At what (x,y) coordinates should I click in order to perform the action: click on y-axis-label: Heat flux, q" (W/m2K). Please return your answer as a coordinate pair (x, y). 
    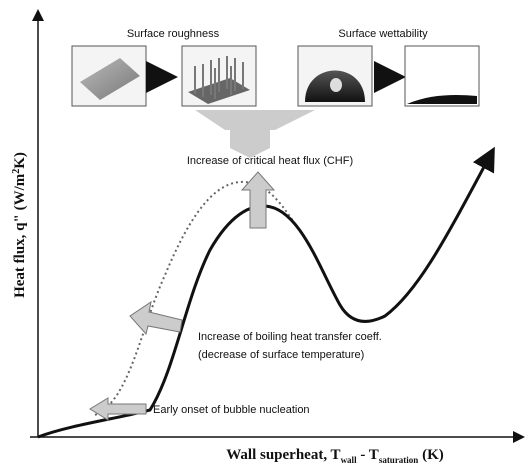
    Looking at the image, I should click on (19, 225).